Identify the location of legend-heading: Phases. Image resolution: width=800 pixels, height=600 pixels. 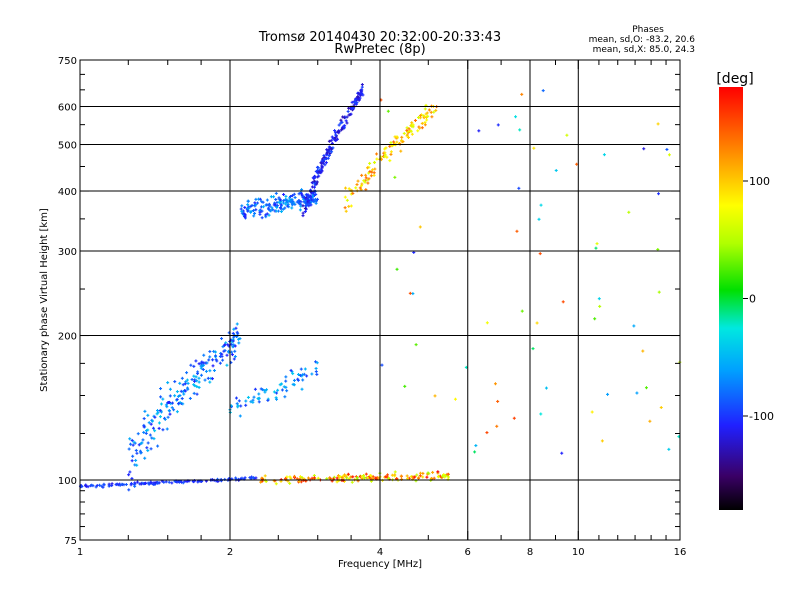
(648, 30).